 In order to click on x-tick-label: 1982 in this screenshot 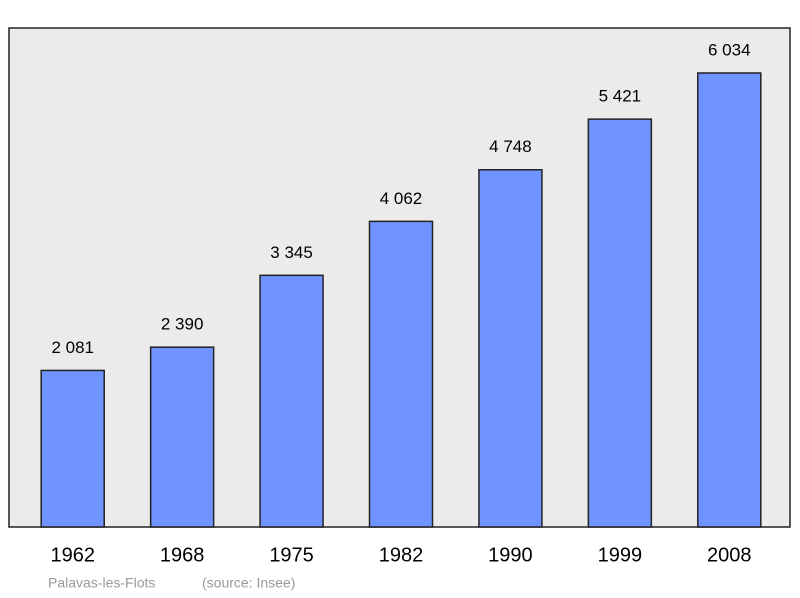, I will do `click(401, 555)`.